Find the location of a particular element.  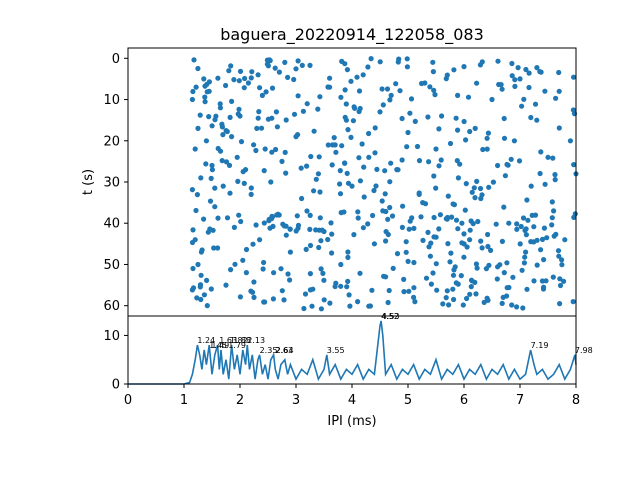

ipi-x-tick-label: 4 is located at coordinates (352, 400).